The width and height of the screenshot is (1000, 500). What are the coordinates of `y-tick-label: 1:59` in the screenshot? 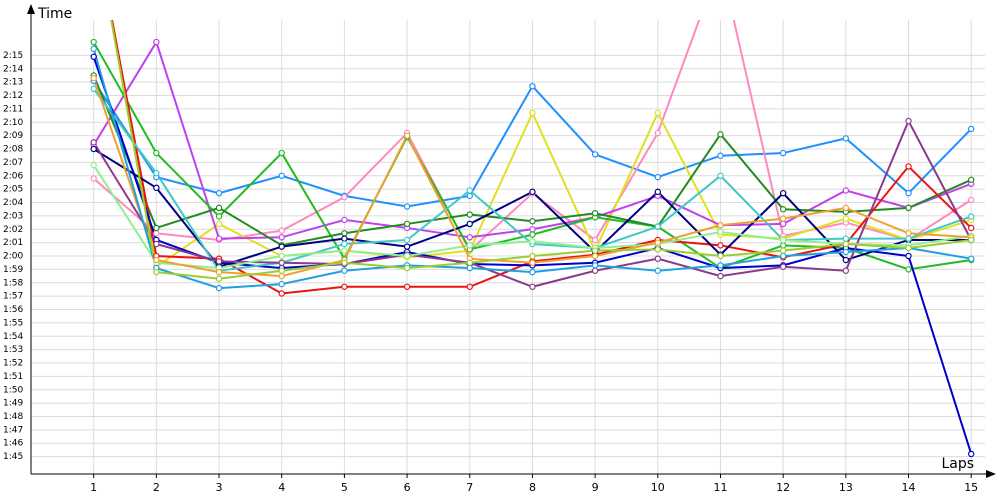 It's located at (13, 270).